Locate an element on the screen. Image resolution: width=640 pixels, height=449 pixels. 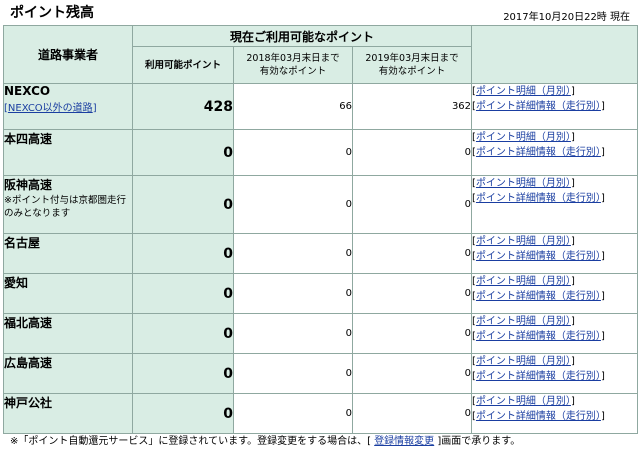
header-links is located at coordinates (555, 54).